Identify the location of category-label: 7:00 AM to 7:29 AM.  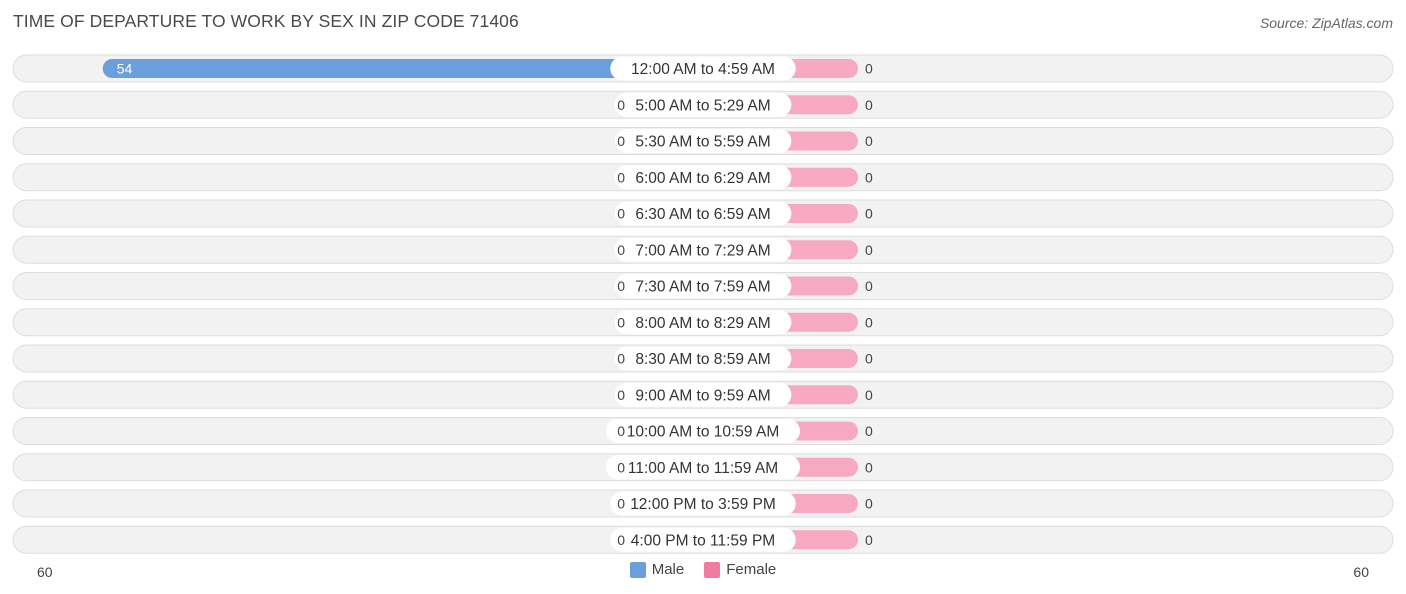
(702, 250).